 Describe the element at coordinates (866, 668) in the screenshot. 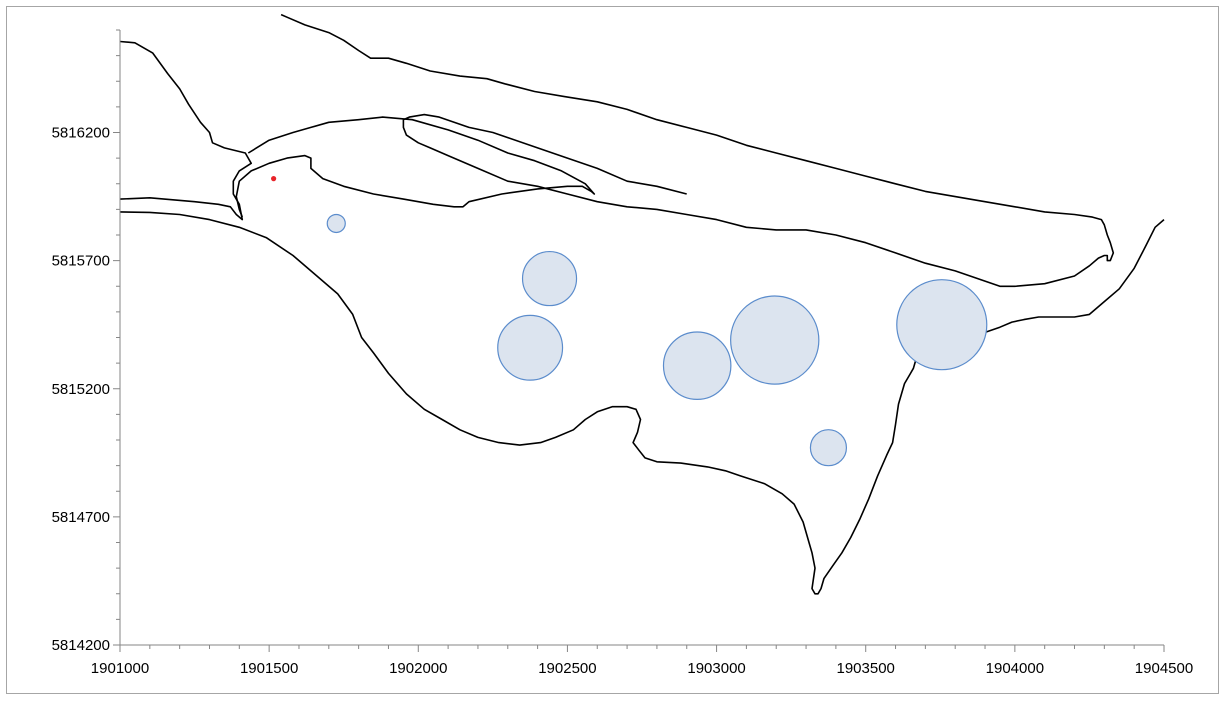

I see `x-tick-label: 1903500` at that location.